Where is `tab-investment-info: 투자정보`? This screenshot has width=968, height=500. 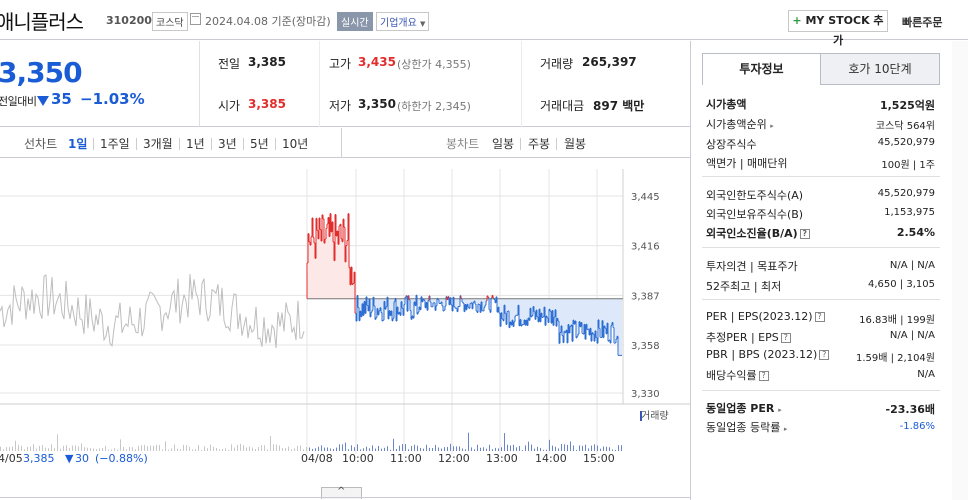 tab-investment-info: 투자정보 is located at coordinates (761, 69).